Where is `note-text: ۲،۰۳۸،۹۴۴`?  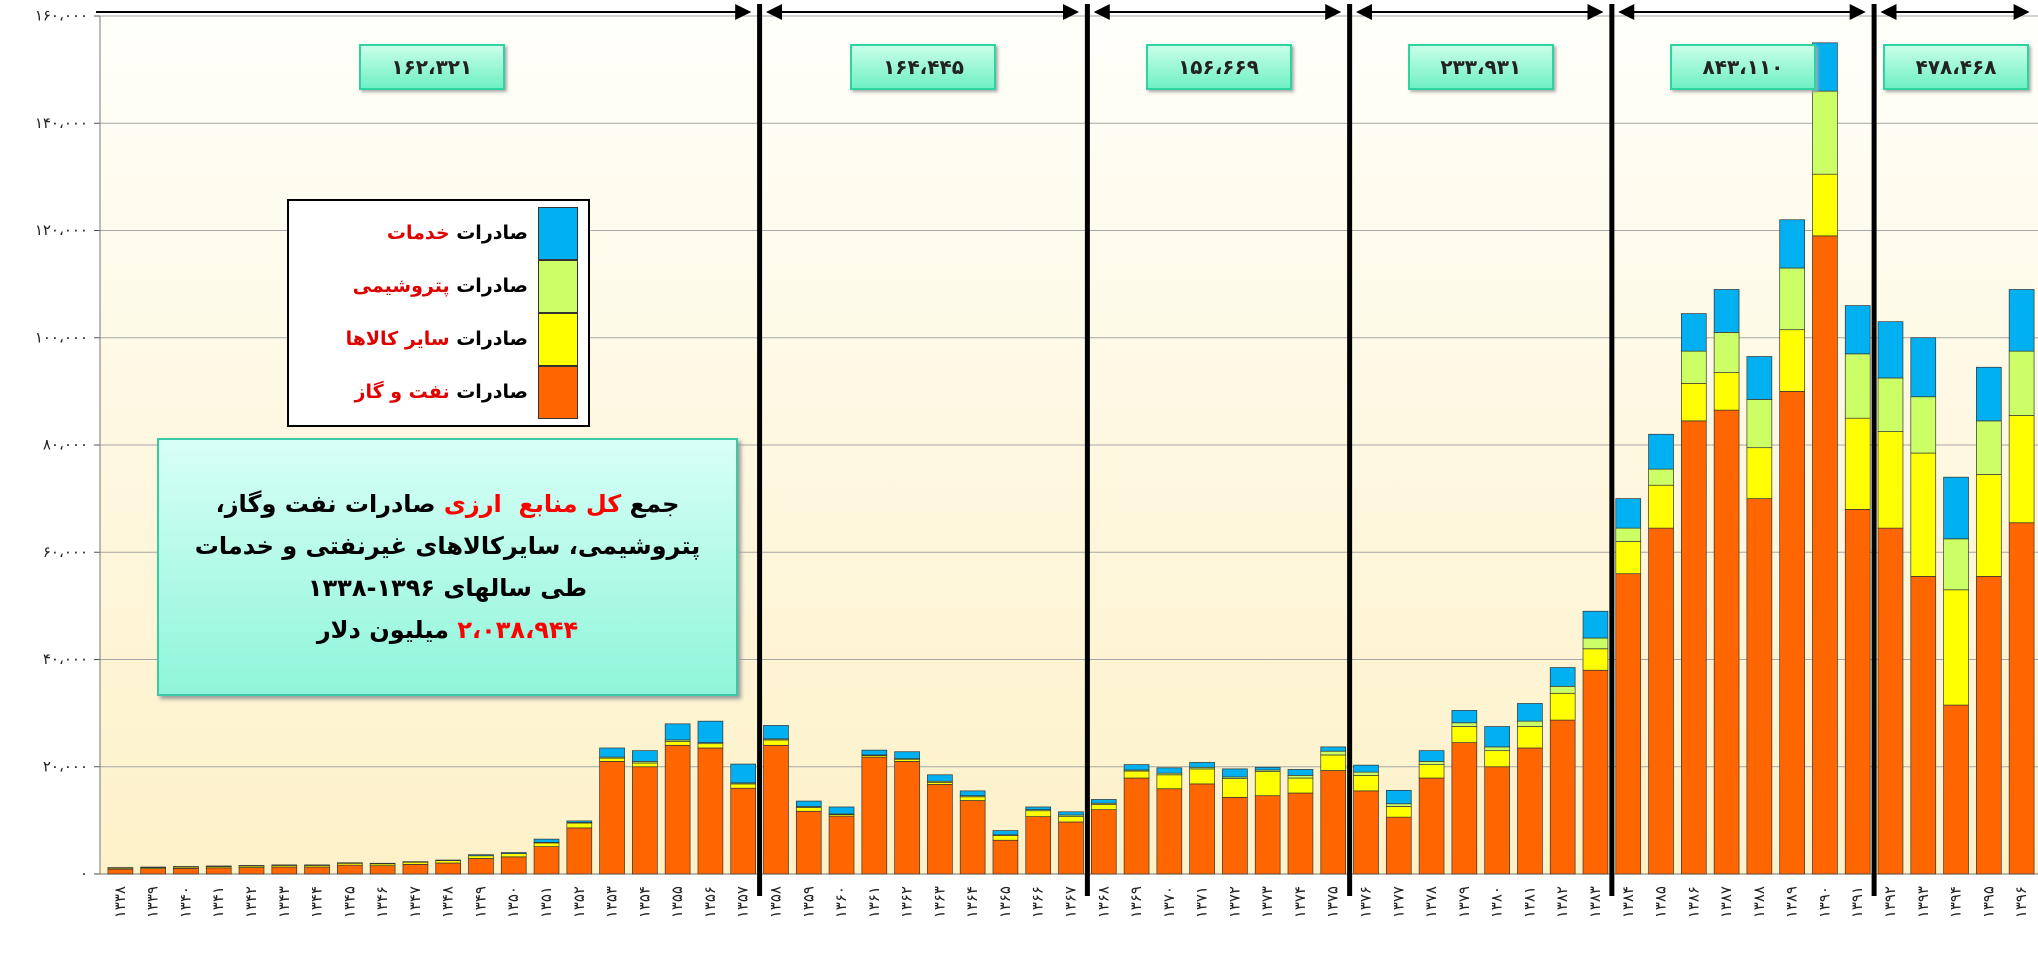 note-text: ۲،۰۳۸،۹۴۴ is located at coordinates (518, 630).